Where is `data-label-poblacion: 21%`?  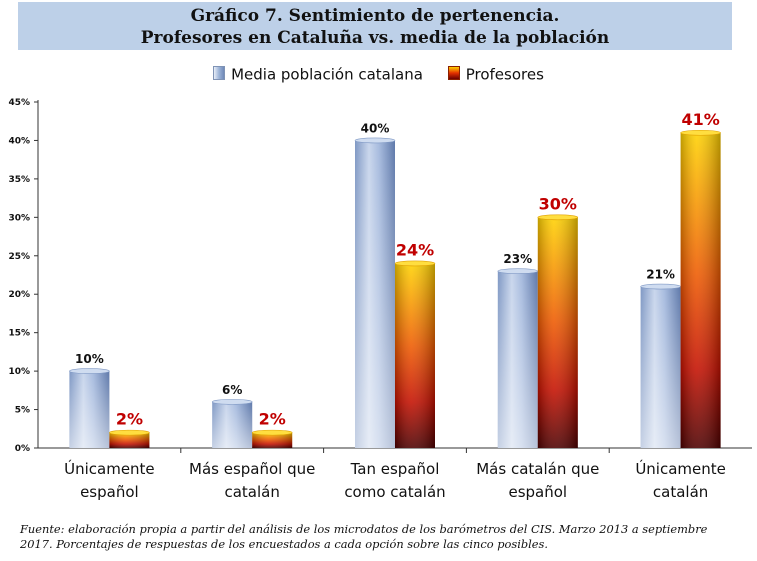
data-label-poblacion: 21% is located at coordinates (660, 275).